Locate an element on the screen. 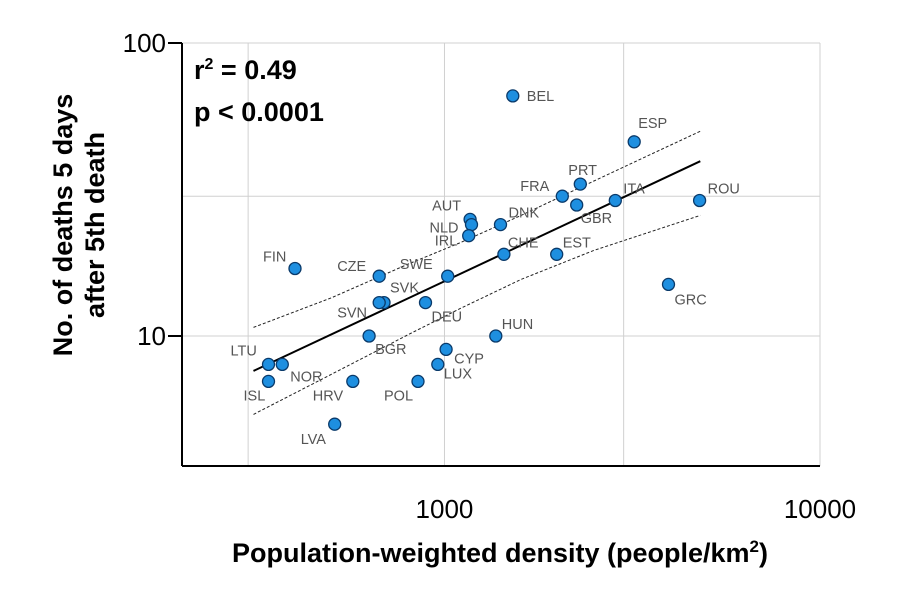 The width and height of the screenshot is (901, 613). data-point-nld is located at coordinates (471, 224).